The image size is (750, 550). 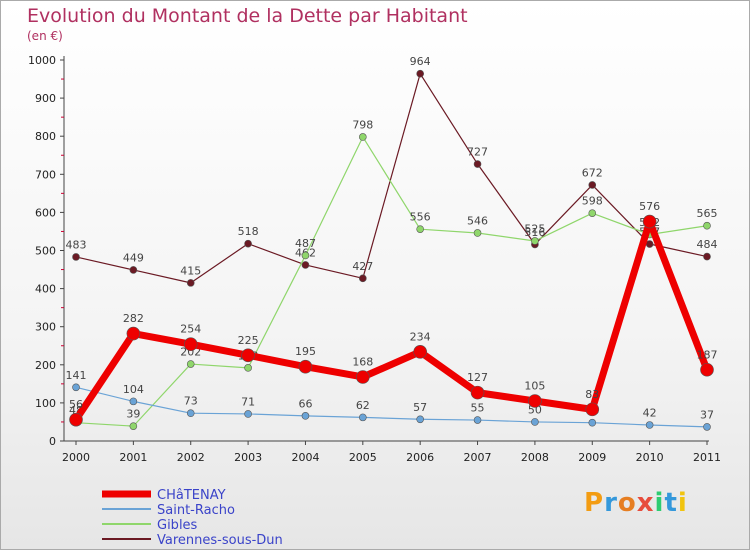 What do you see at coordinates (248, 340) in the screenshot?
I see `data-label: 225` at bounding box center [248, 340].